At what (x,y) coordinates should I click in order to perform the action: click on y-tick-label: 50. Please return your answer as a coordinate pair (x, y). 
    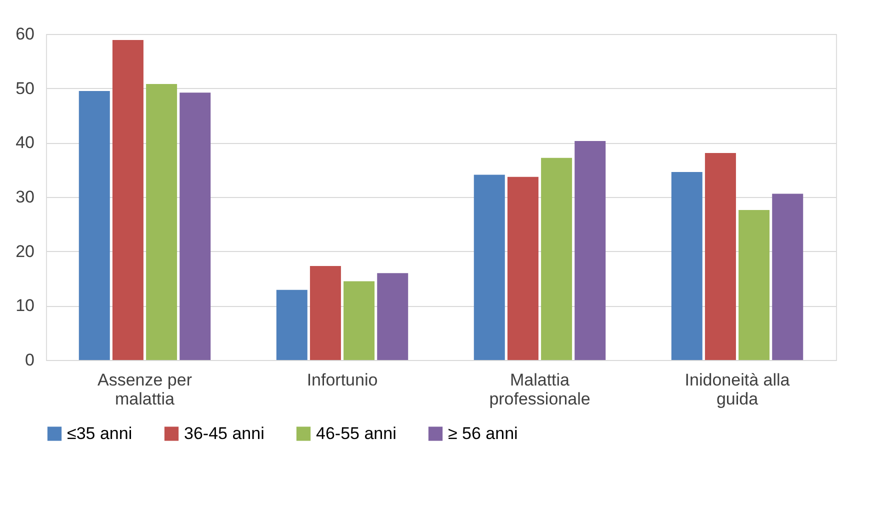
    Looking at the image, I should click on (25, 88).